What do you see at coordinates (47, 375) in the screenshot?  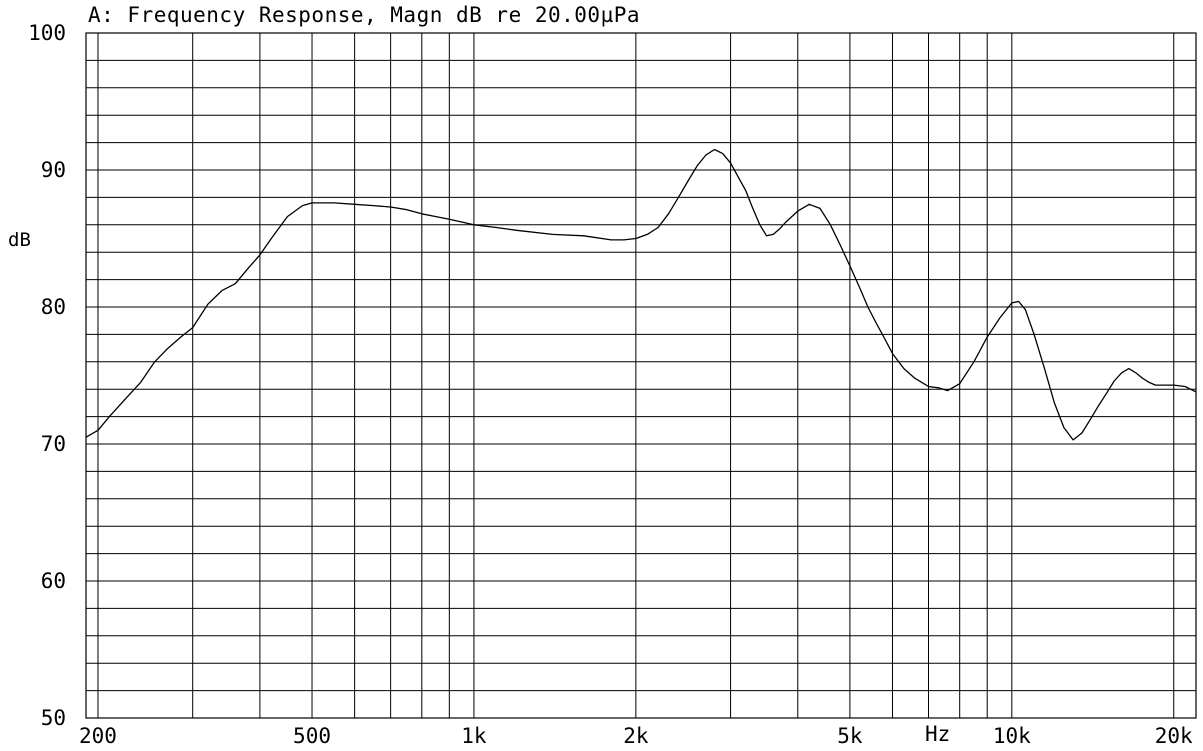 I see `y-tick-labels: 50 60 70 80 90 100` at bounding box center [47, 375].